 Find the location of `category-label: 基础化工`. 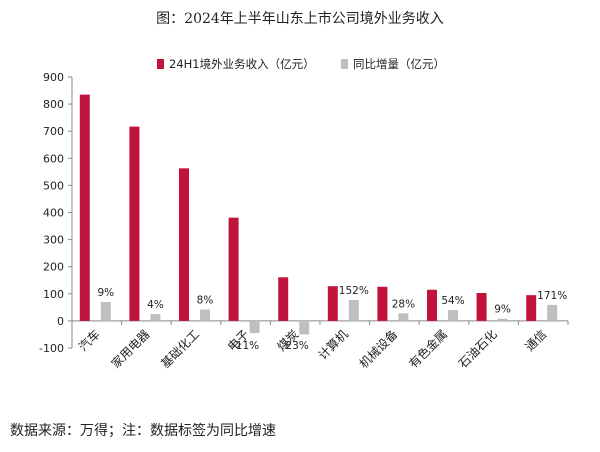

category-label: 基础化工 is located at coordinates (180, 349).